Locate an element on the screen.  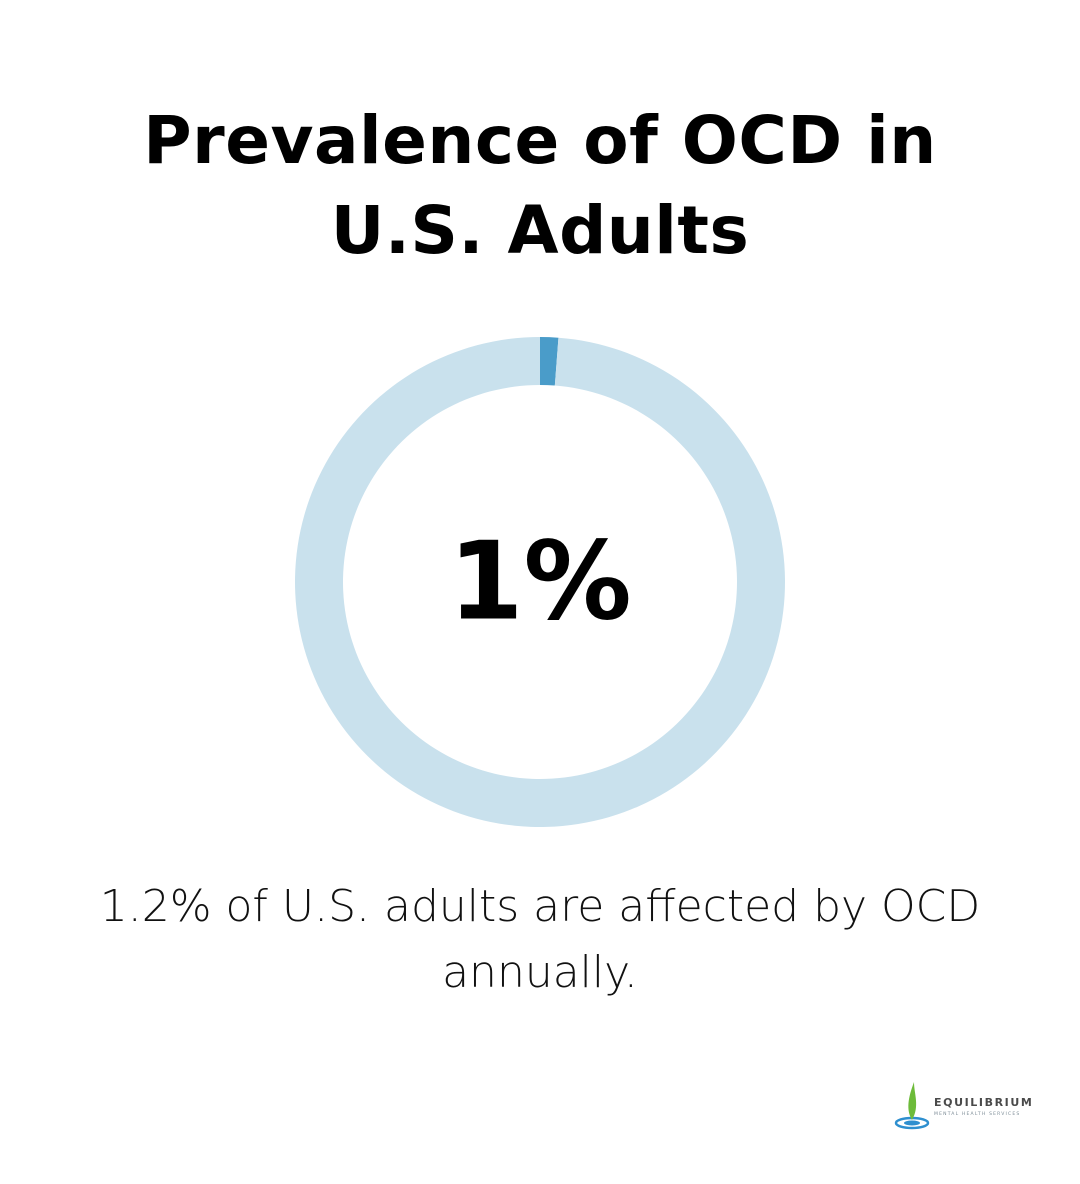
brand-logo: EQUILIBRIUM MENTAL HEALTH SERVICES is located at coordinates (964, 1104).